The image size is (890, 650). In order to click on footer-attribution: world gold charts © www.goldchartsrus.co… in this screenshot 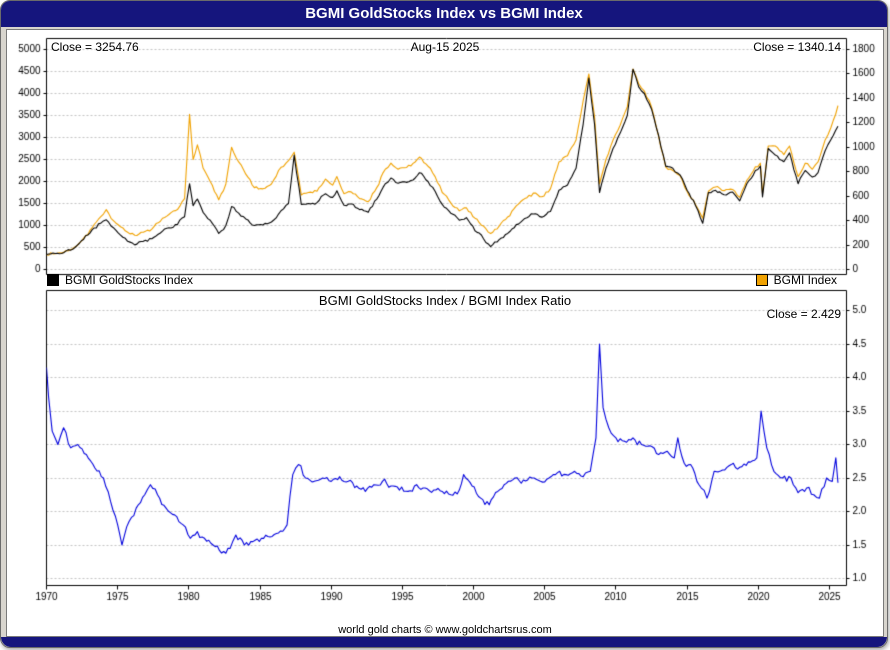, I will do `click(445, 630)`.